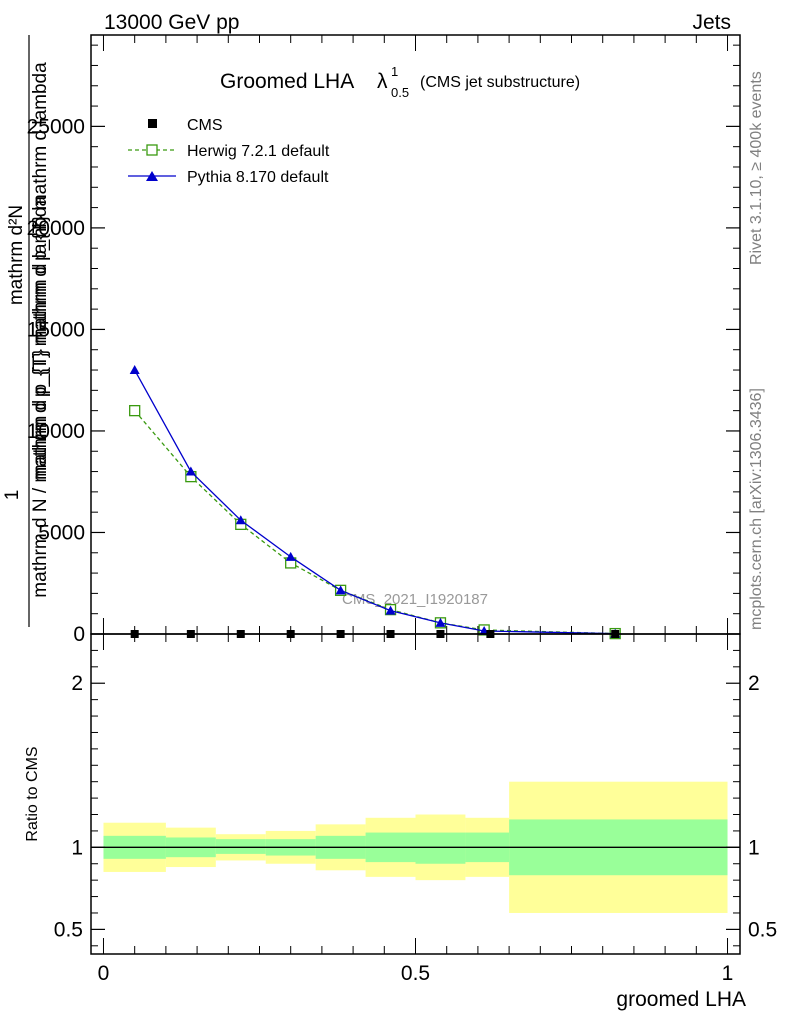 Image resolution: width=786 pixels, height=1024 pixels. I want to click on x-tick-label: 0.5, so click(415, 973).